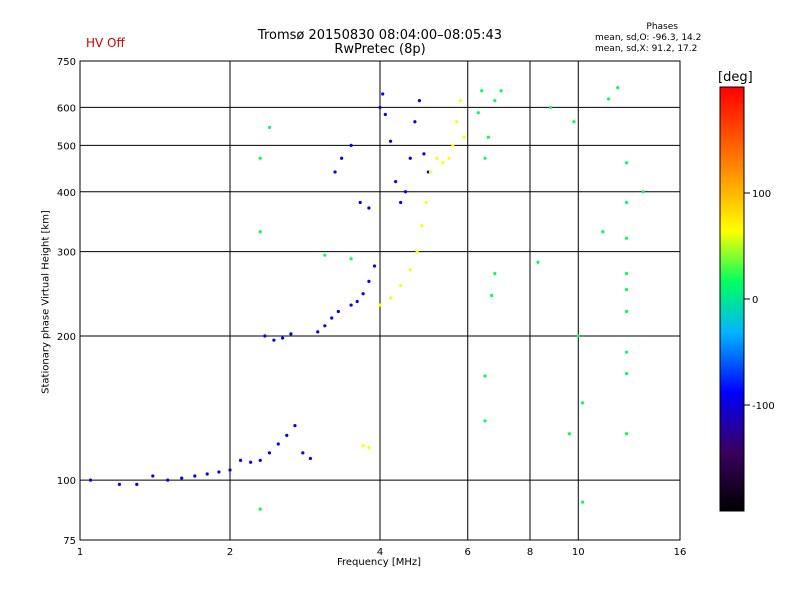 This screenshot has width=800, height=600. What do you see at coordinates (230, 552) in the screenshot?
I see `x-tick-label: 2` at bounding box center [230, 552].